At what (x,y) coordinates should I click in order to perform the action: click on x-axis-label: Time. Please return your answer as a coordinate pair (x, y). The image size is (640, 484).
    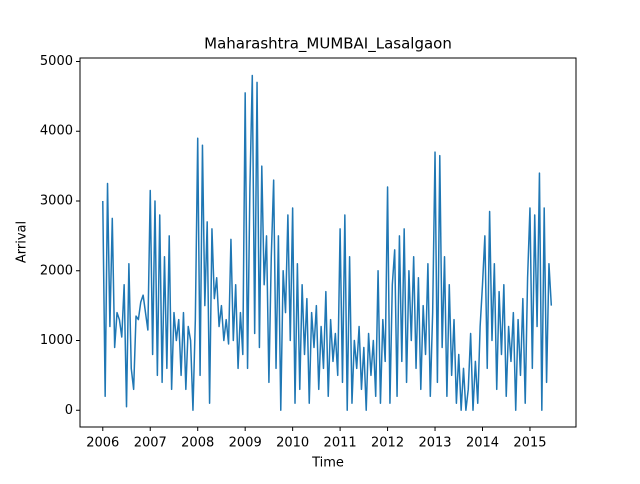
    Looking at the image, I should click on (327, 463).